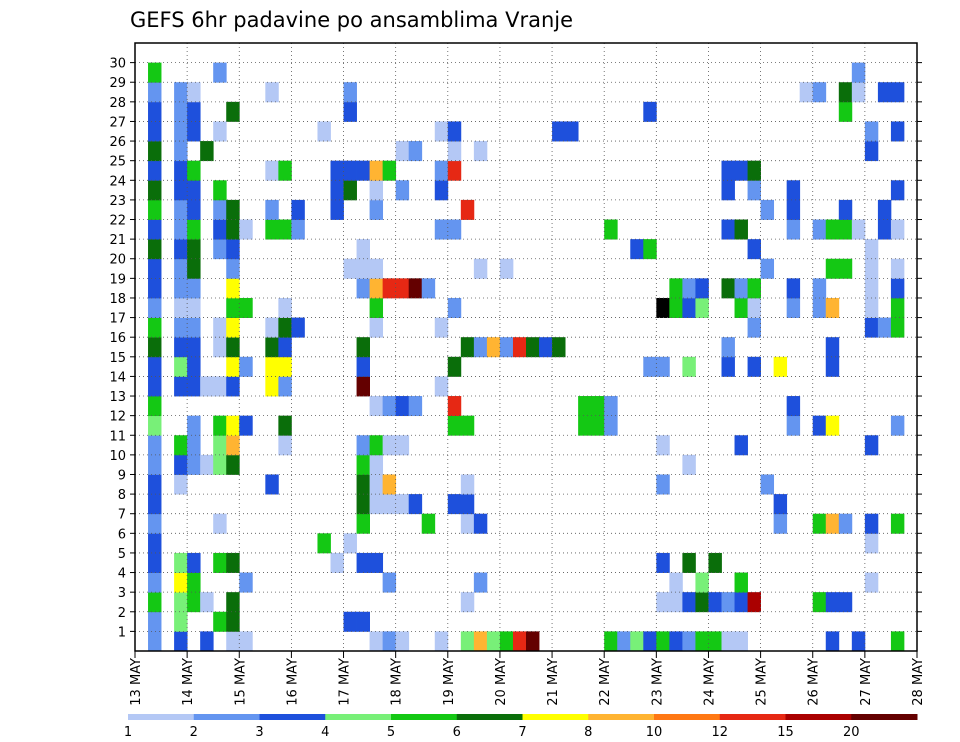 Image resolution: width=960 pixels, height=742 pixels. I want to click on x-tick-label: 24 MAY, so click(709, 682).